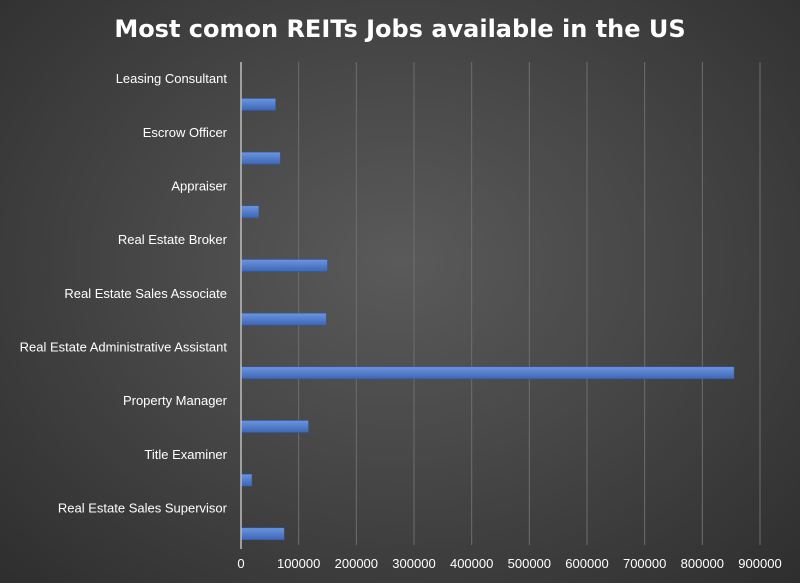  Describe the element at coordinates (759, 563) in the screenshot. I see `x-tick-label: 900000` at that location.